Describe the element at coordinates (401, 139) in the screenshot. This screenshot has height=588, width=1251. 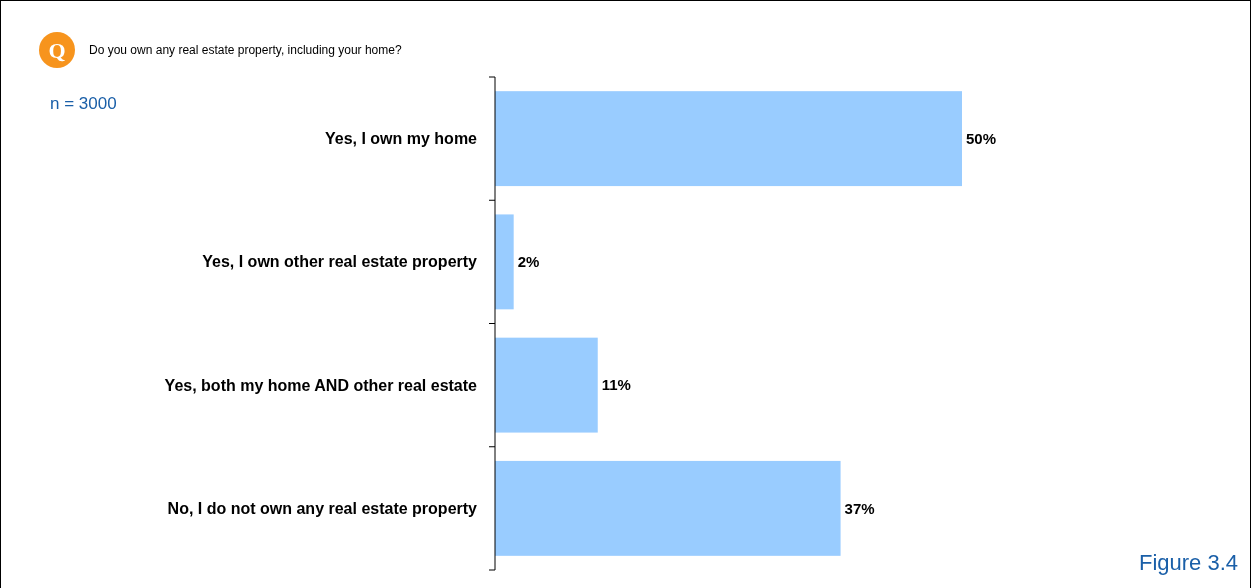
I see `y-tick-label: Yes, I own my home` at that location.